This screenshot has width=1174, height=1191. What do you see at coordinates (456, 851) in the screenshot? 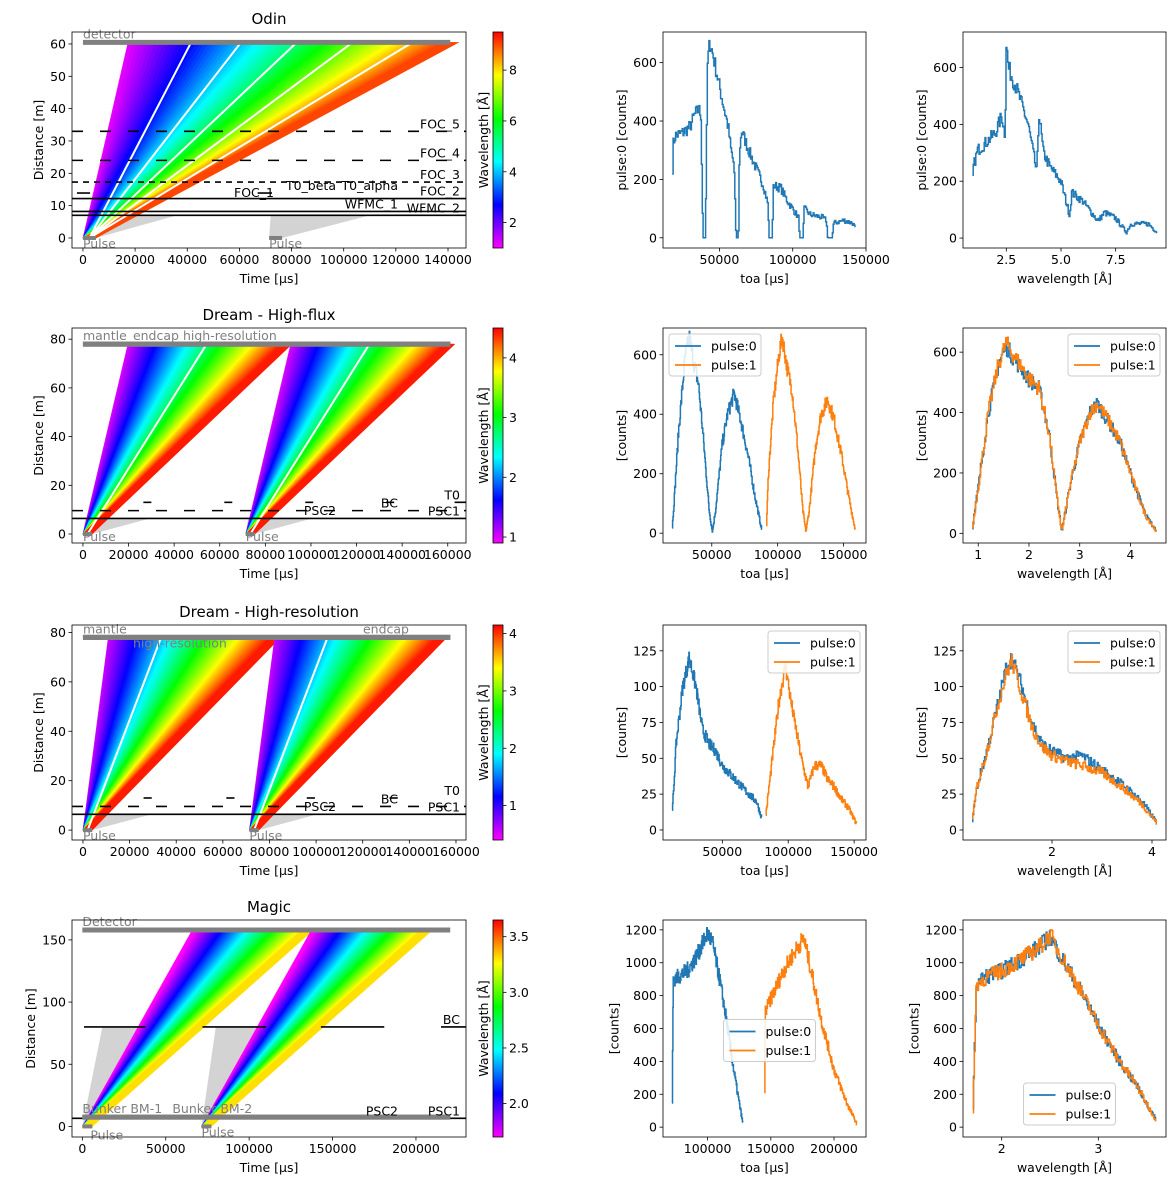
I see `x-tick-label: 160000` at bounding box center [456, 851].